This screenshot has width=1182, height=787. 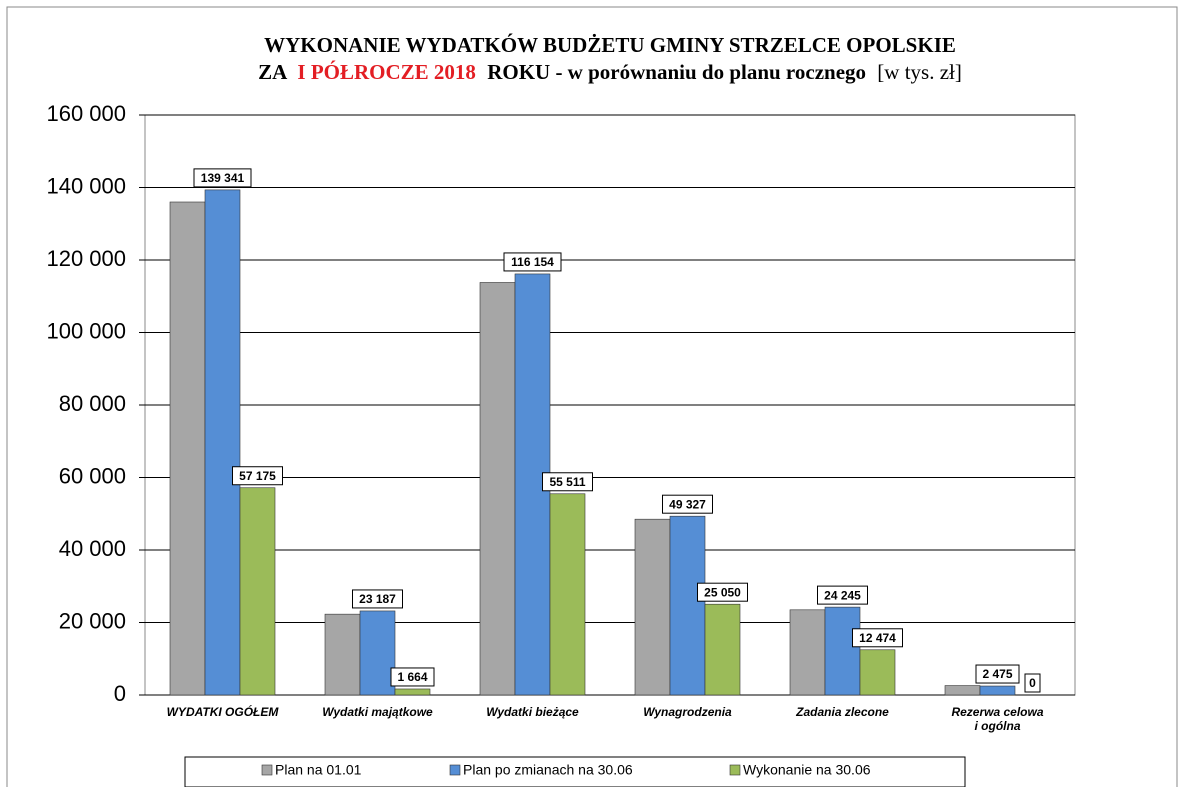 I want to click on value-label: 1 664, so click(x=412, y=677).